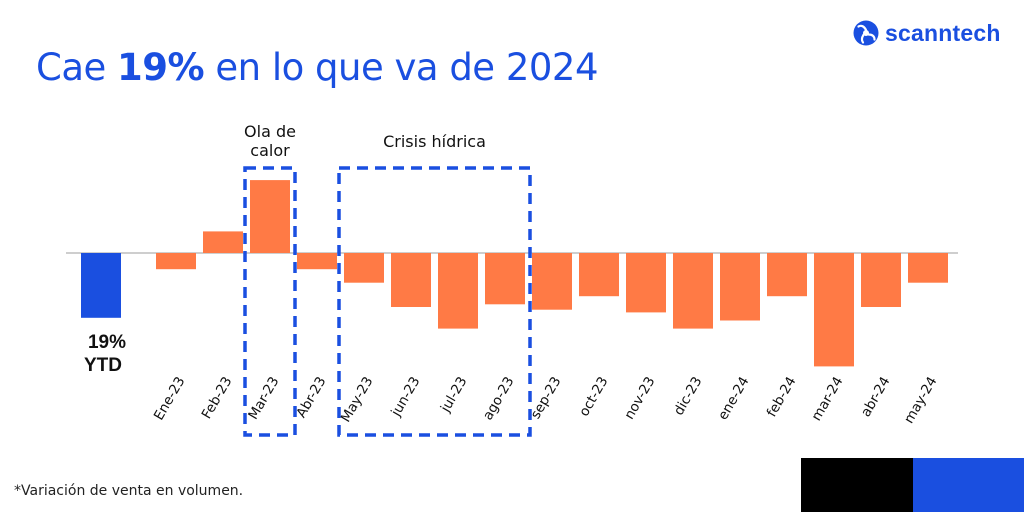 The image size is (1024, 512). What do you see at coordinates (103, 365) in the screenshot?
I see `ytd-label: YTD` at bounding box center [103, 365].